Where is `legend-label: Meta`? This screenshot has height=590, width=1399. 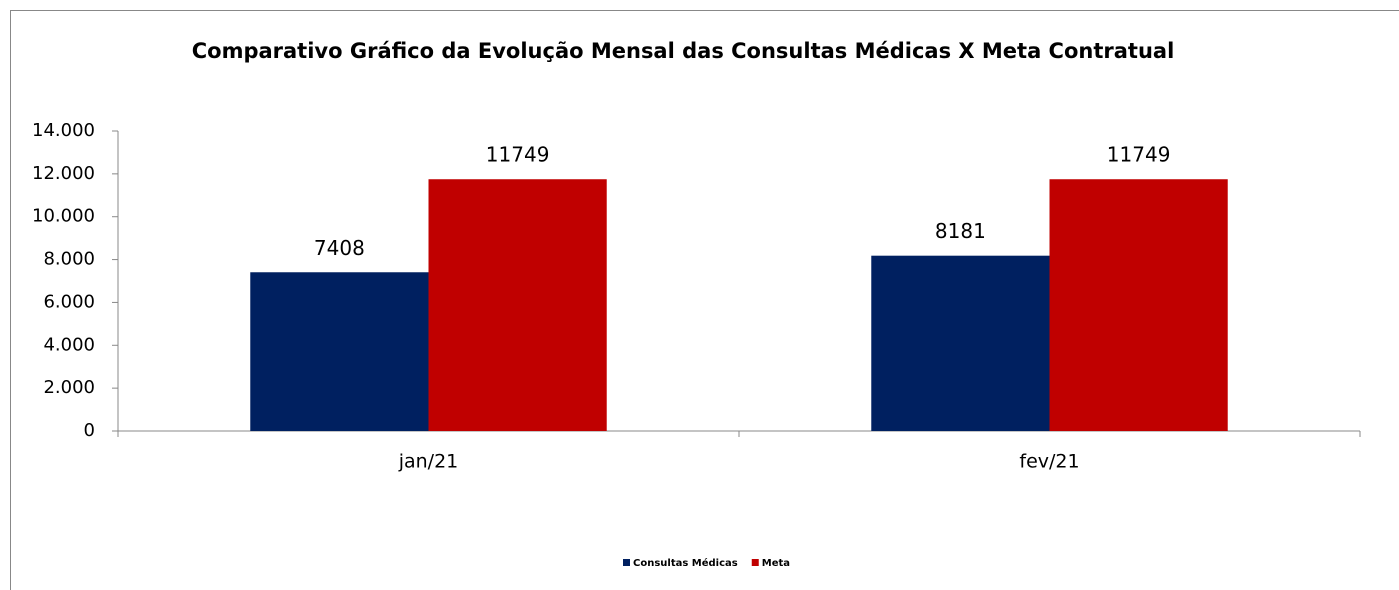
legend-label: Meta is located at coordinates (776, 563).